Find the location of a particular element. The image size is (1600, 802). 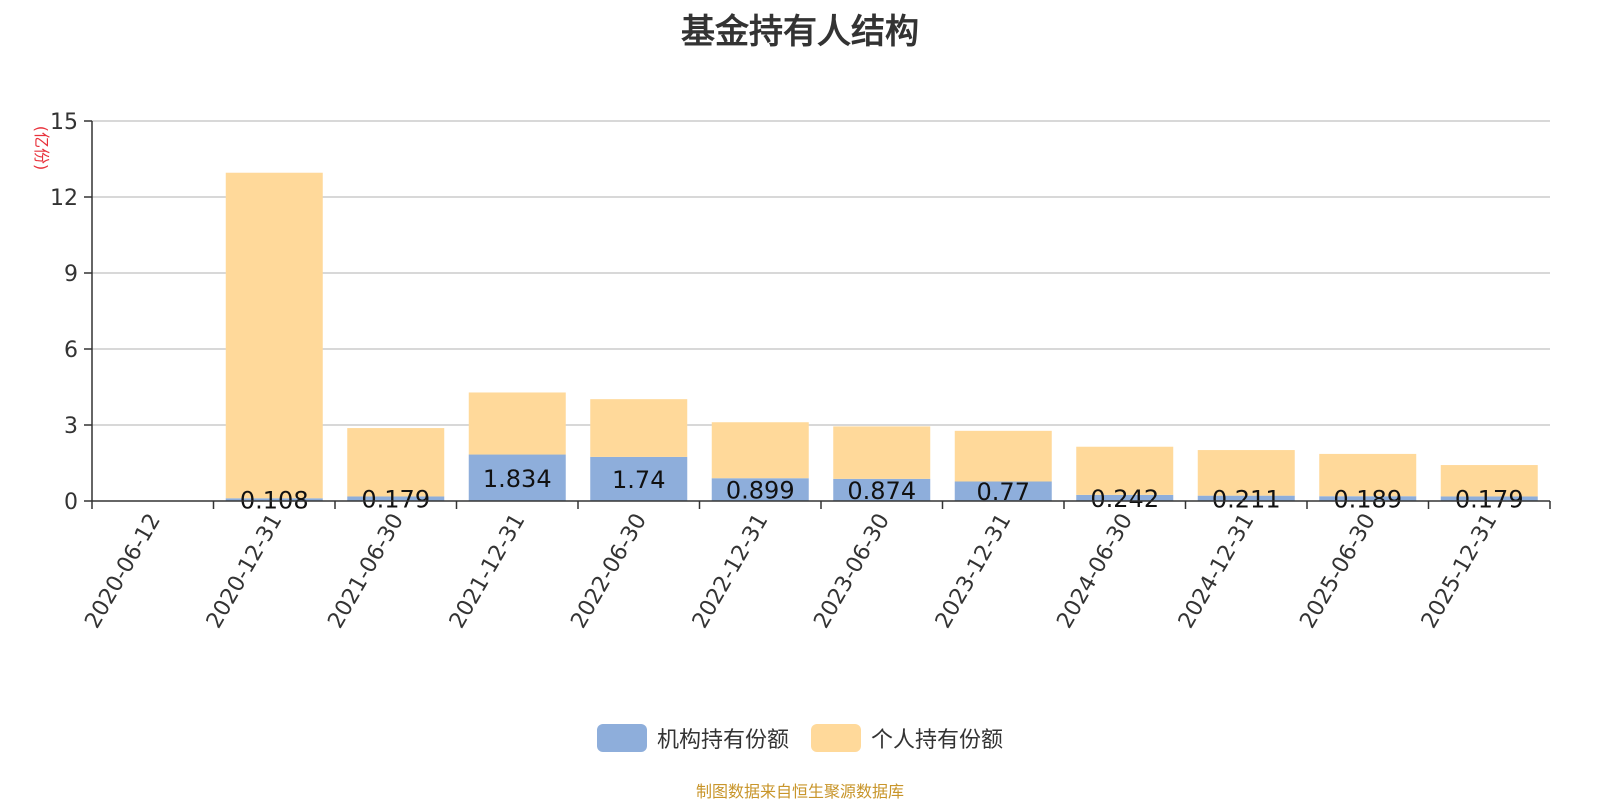

y-tick-label: 9 is located at coordinates (71, 274).